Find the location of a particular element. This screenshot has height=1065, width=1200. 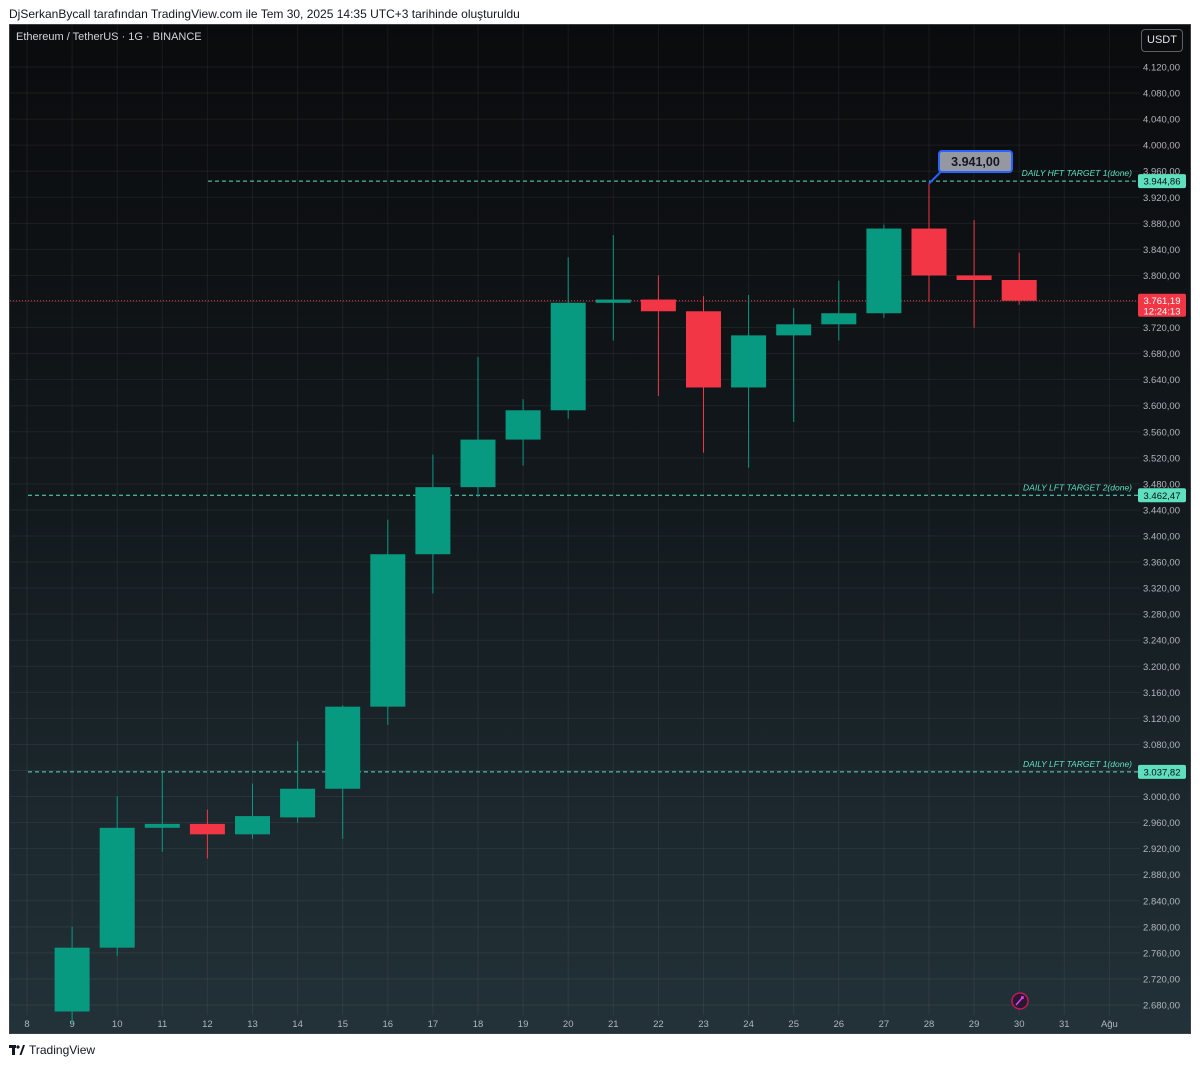

y-tick-label: 3.720,00 is located at coordinates (1161, 328).